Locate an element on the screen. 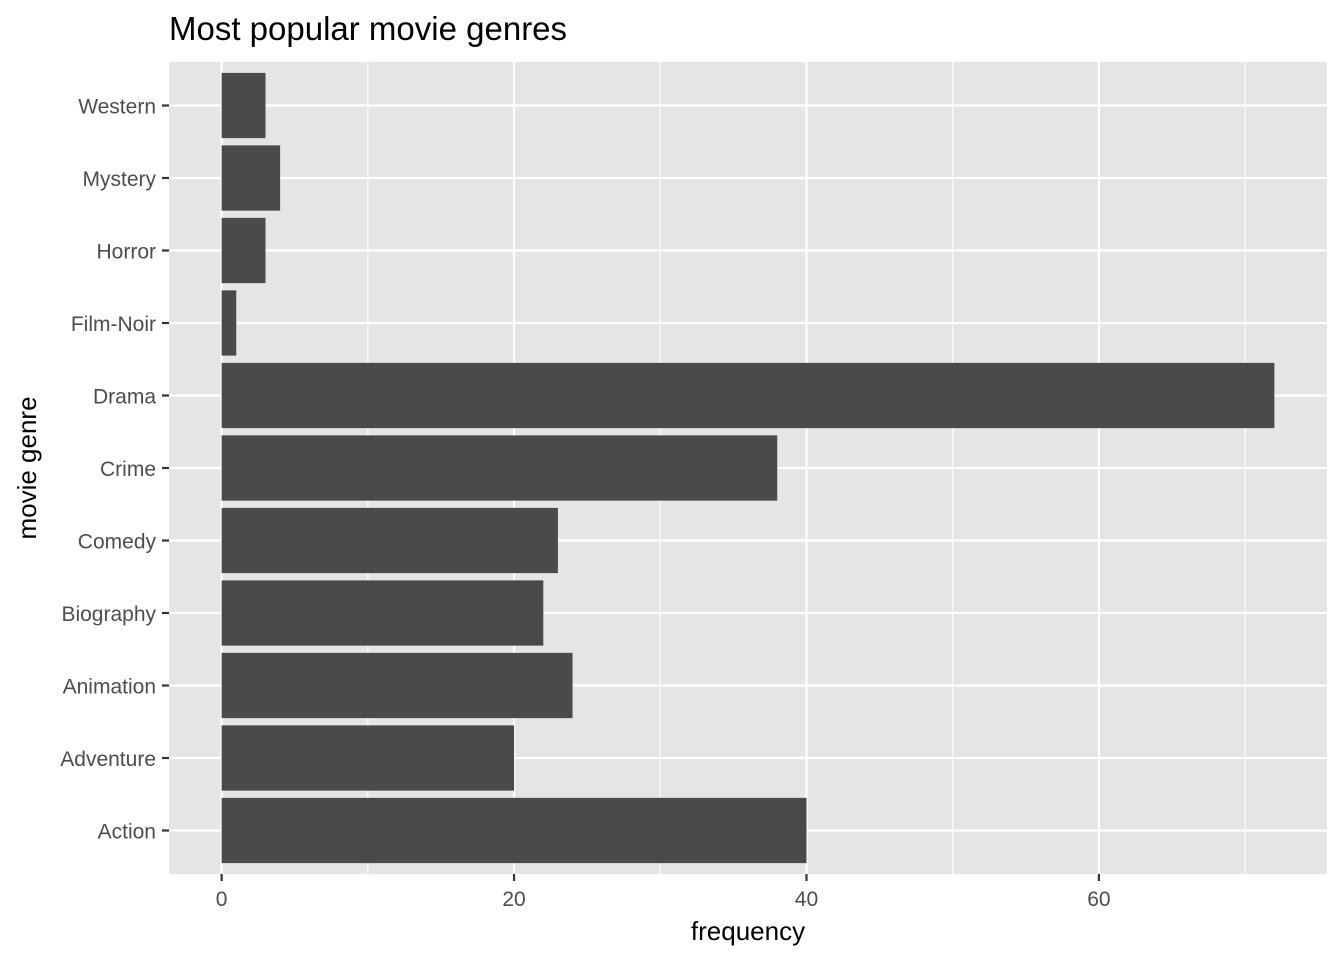 This screenshot has height=965, width=1344. x-axis-title: frequency is located at coordinates (748, 931).